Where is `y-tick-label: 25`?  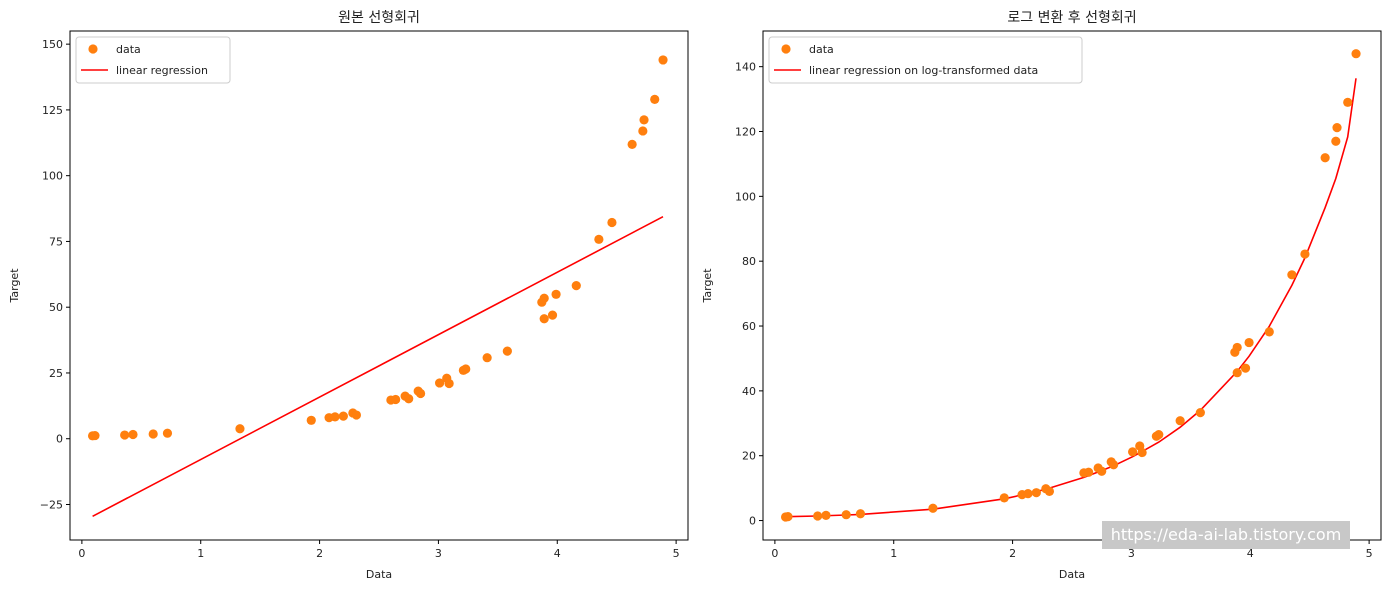 y-tick-label: 25 is located at coordinates (56, 373).